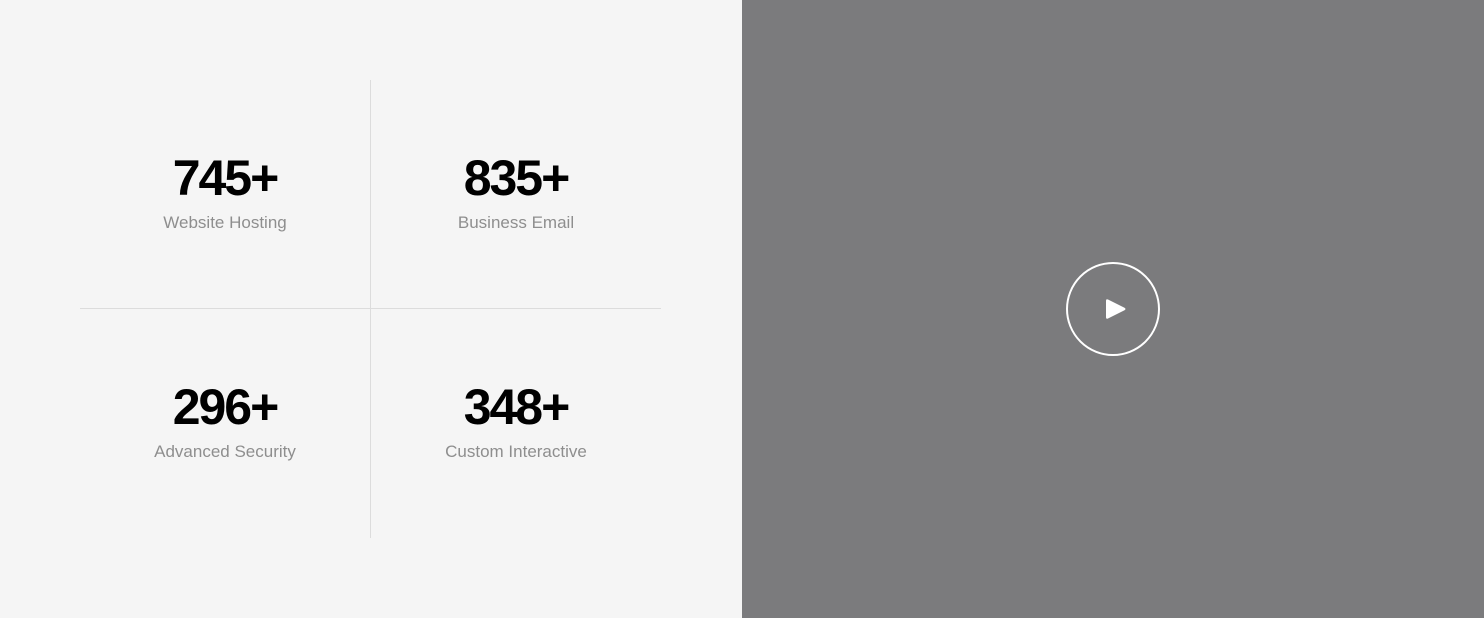 The height and width of the screenshot is (618, 1484). What do you see at coordinates (226, 178) in the screenshot?
I see `stat-value: 745+` at bounding box center [226, 178].